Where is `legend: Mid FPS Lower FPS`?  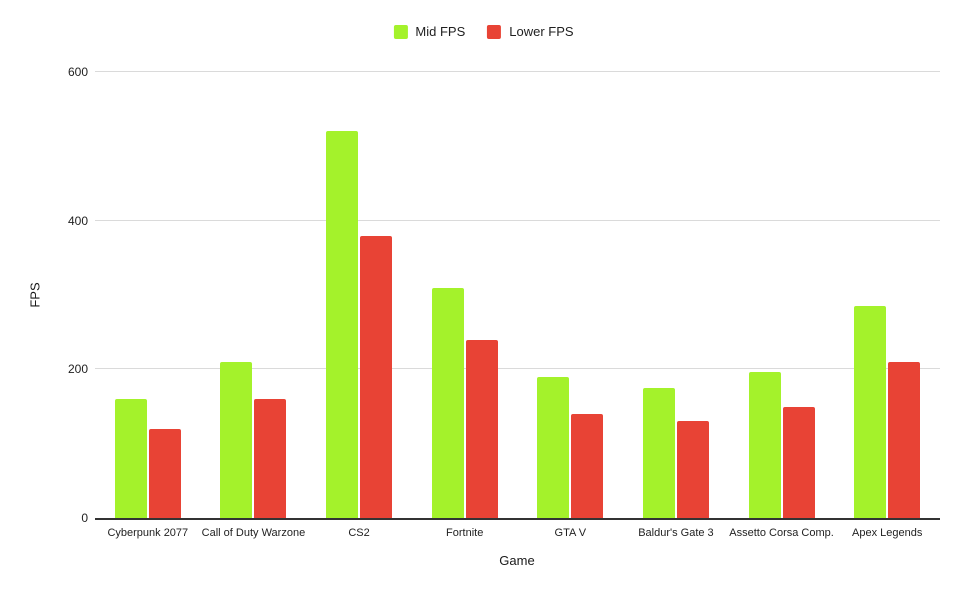
legend: Mid FPS Lower FPS is located at coordinates (483, 31).